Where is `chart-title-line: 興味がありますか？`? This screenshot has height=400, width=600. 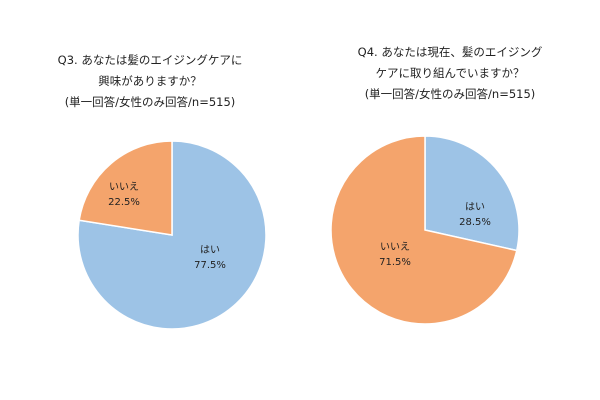 chart-title-line: 興味がありますか？ is located at coordinates (150, 81).